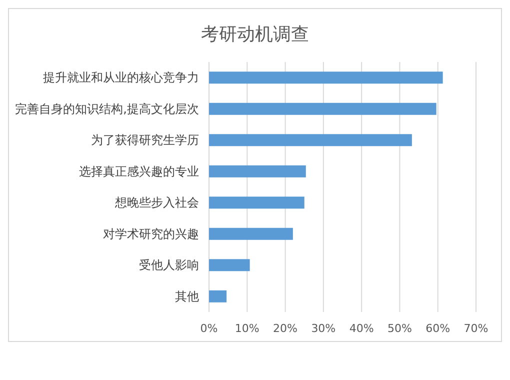  What do you see at coordinates (139, 171) in the screenshot?
I see `y-tick-label: 选择真正感兴趣的专业` at bounding box center [139, 171].